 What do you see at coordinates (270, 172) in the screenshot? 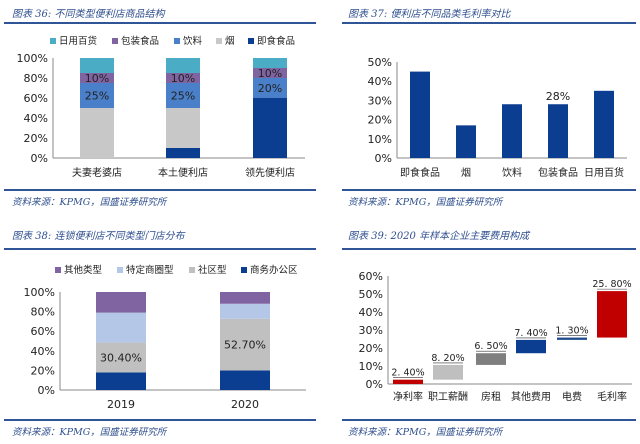
I see `x-tick-label: 领先便利店` at bounding box center [270, 172].